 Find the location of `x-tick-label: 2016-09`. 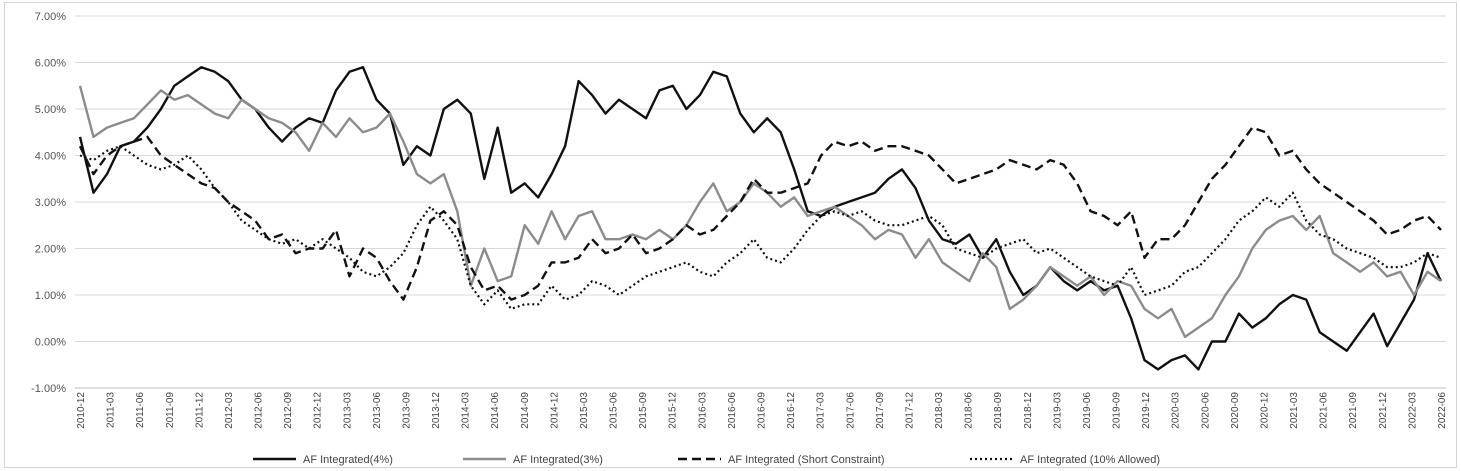

x-tick-label: 2016-09 is located at coordinates (762, 410).